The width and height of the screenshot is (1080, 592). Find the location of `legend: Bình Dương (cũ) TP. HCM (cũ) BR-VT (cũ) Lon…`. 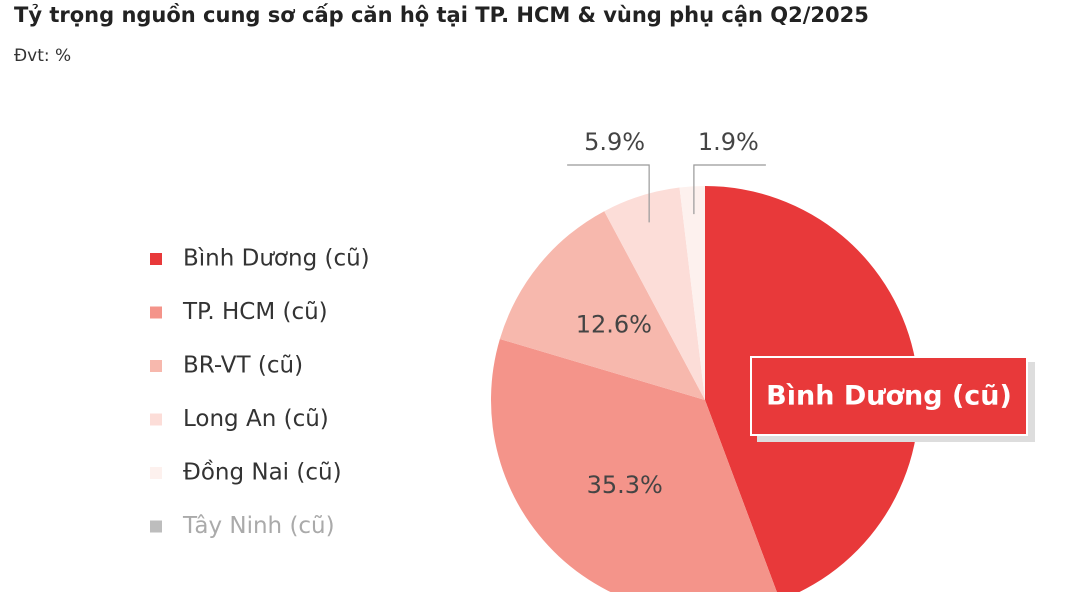

legend: Bình Dương (cũ) TP. HCM (cũ) BR-VT (cũ) Lon… is located at coordinates (260, 392).